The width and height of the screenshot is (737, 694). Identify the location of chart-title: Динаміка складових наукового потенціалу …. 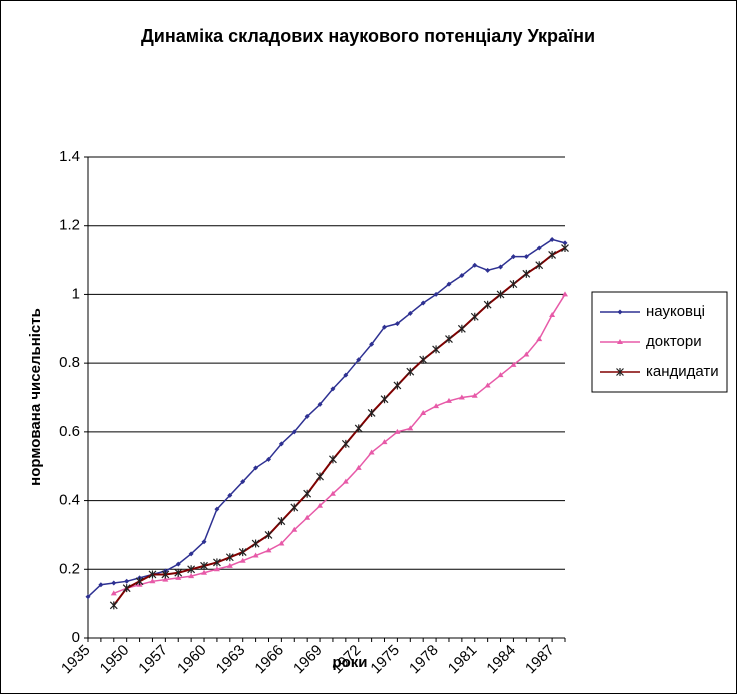
(368, 36).